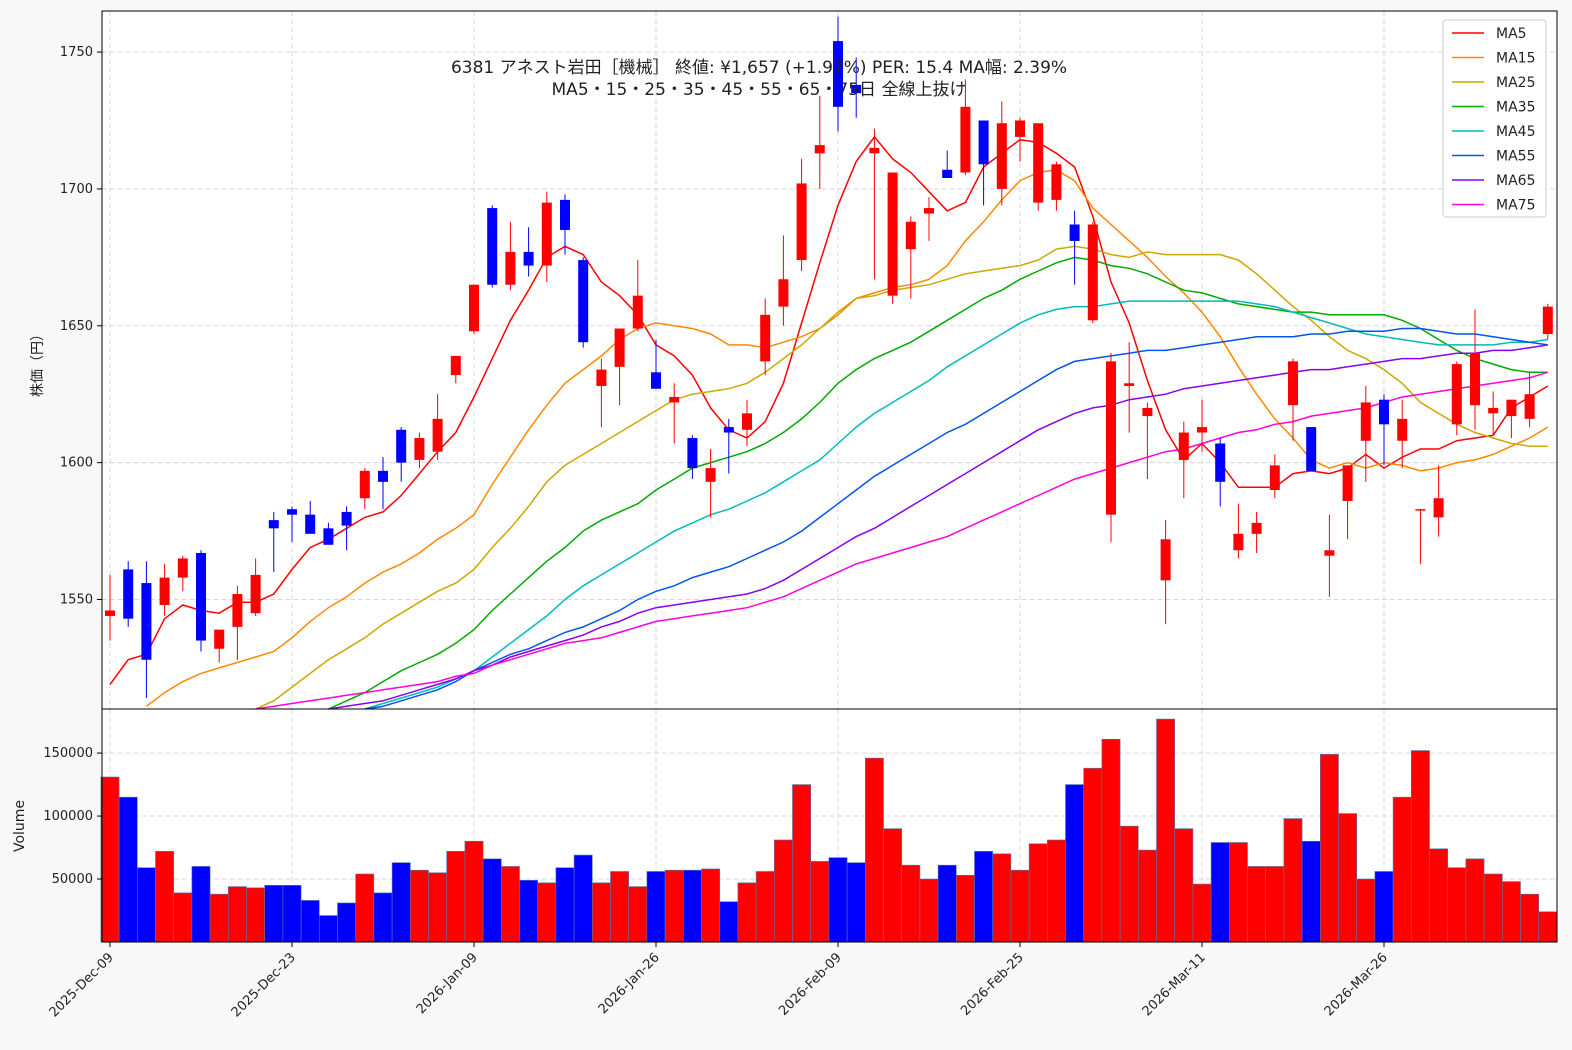 The width and height of the screenshot is (1572, 1050). Describe the element at coordinates (1515, 59) in the screenshot. I see `legend-label-ma15: MA15` at that location.